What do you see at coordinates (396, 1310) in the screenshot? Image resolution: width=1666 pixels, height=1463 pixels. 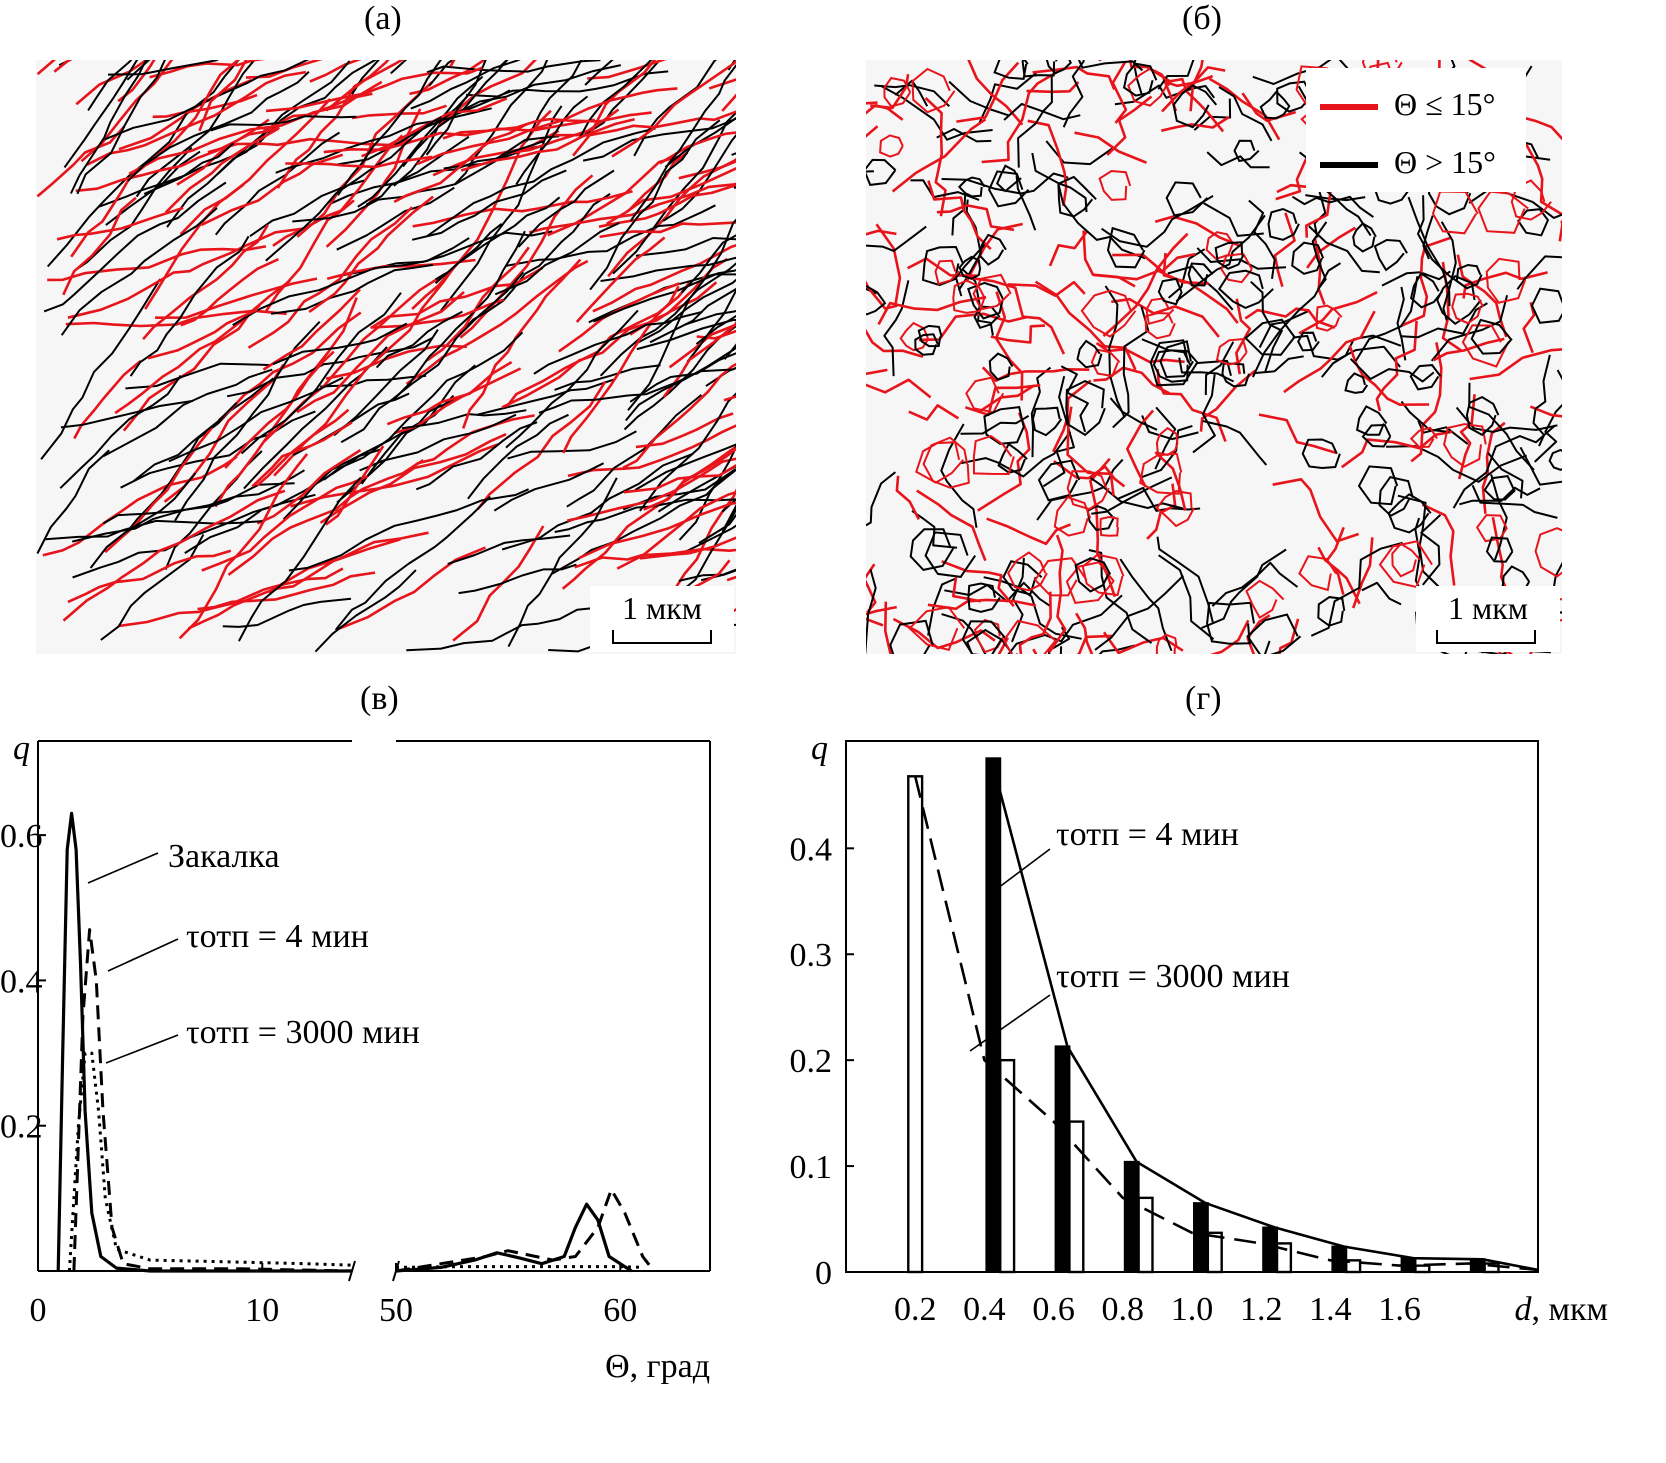 I see `x-tick-label: 50` at bounding box center [396, 1310].